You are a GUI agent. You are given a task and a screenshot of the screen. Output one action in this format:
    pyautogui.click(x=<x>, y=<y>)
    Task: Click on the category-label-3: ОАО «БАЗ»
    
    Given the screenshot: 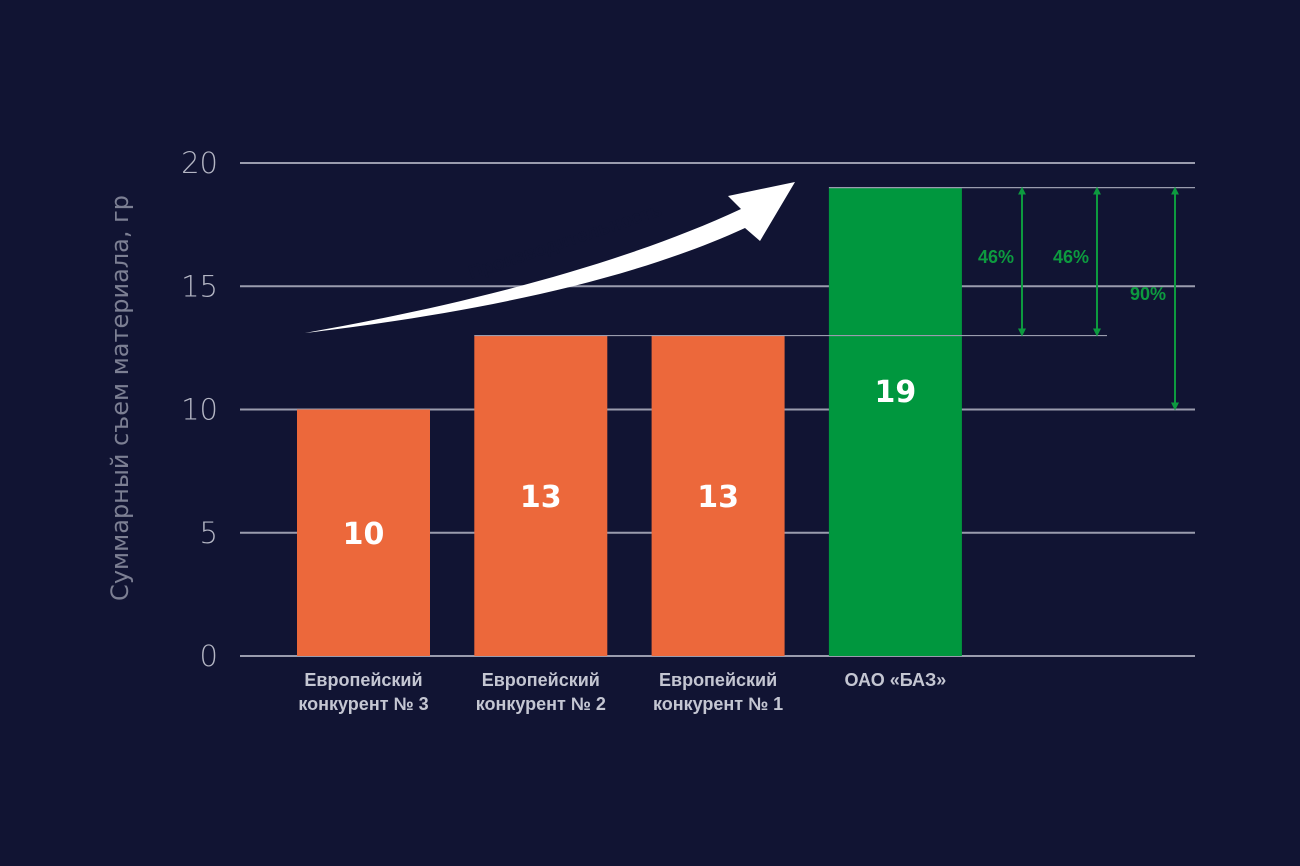 What is the action you would take?
    pyautogui.click(x=895, y=680)
    